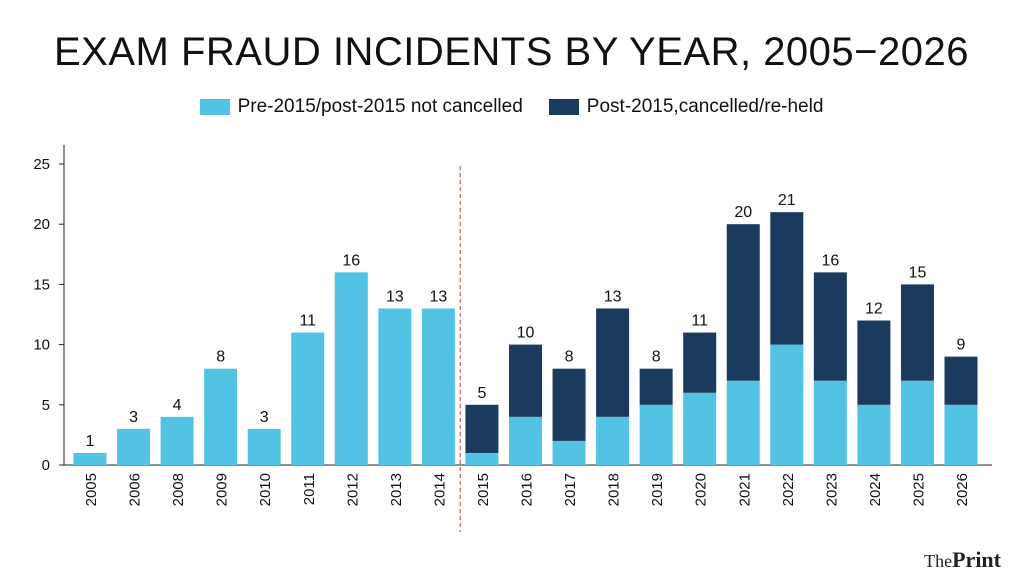 This screenshot has width=1023, height=581. I want to click on bar-not-cancelled-2017, so click(569, 452).